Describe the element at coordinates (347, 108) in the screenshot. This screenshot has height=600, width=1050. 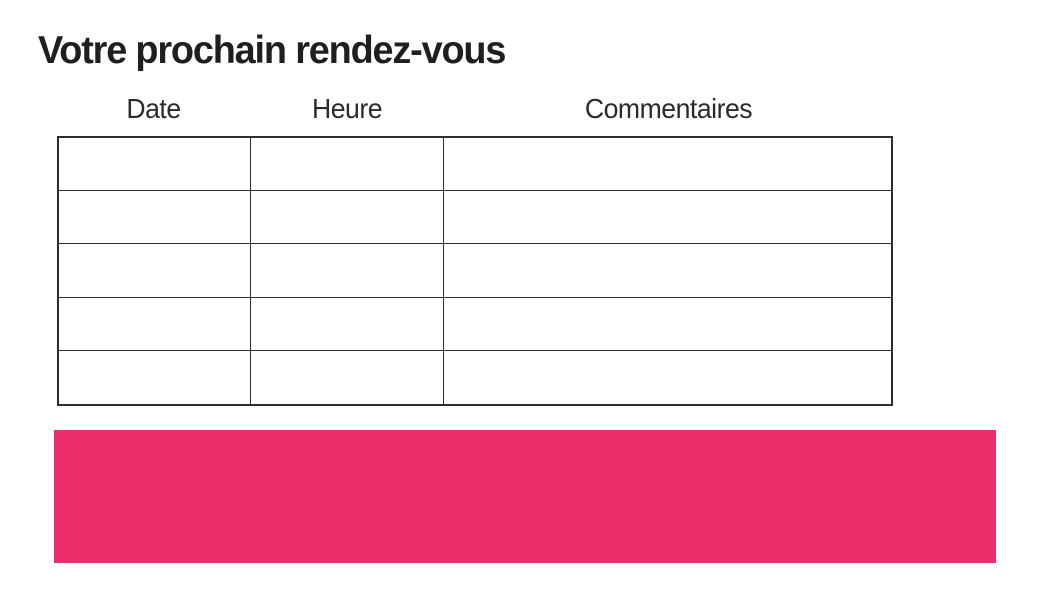
I see `column-header-heure: Heure` at that location.